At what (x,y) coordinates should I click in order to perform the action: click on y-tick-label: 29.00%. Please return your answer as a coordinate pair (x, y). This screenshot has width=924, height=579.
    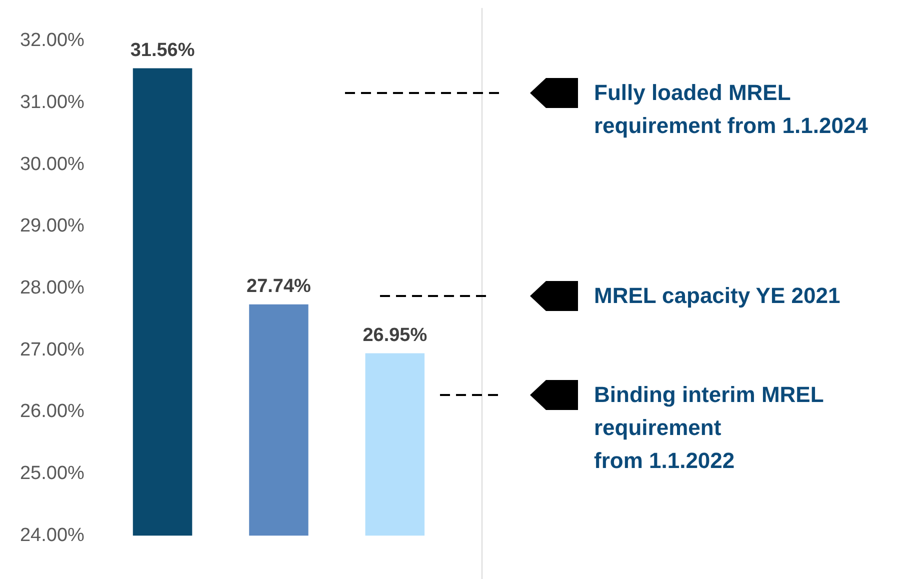
    Looking at the image, I should click on (52, 226).